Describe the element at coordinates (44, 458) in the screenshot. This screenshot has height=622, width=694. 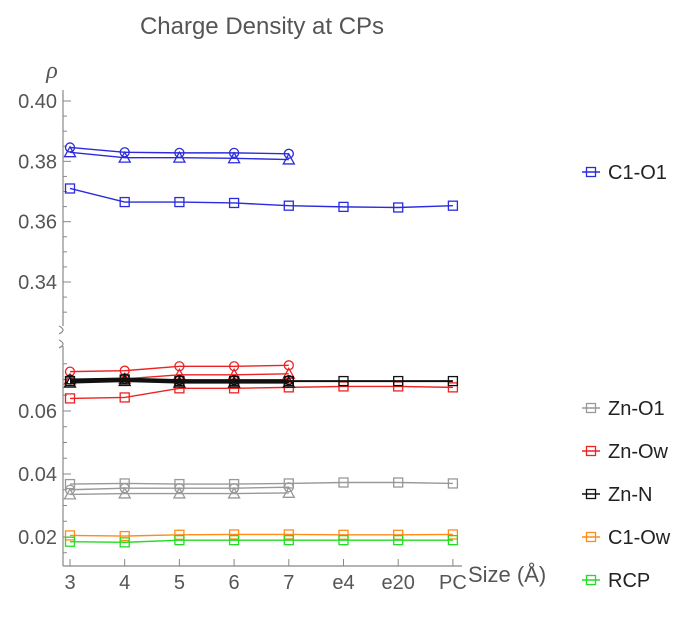
I see `lower-y-ticks: 0.02 0.04 0.06` at that location.